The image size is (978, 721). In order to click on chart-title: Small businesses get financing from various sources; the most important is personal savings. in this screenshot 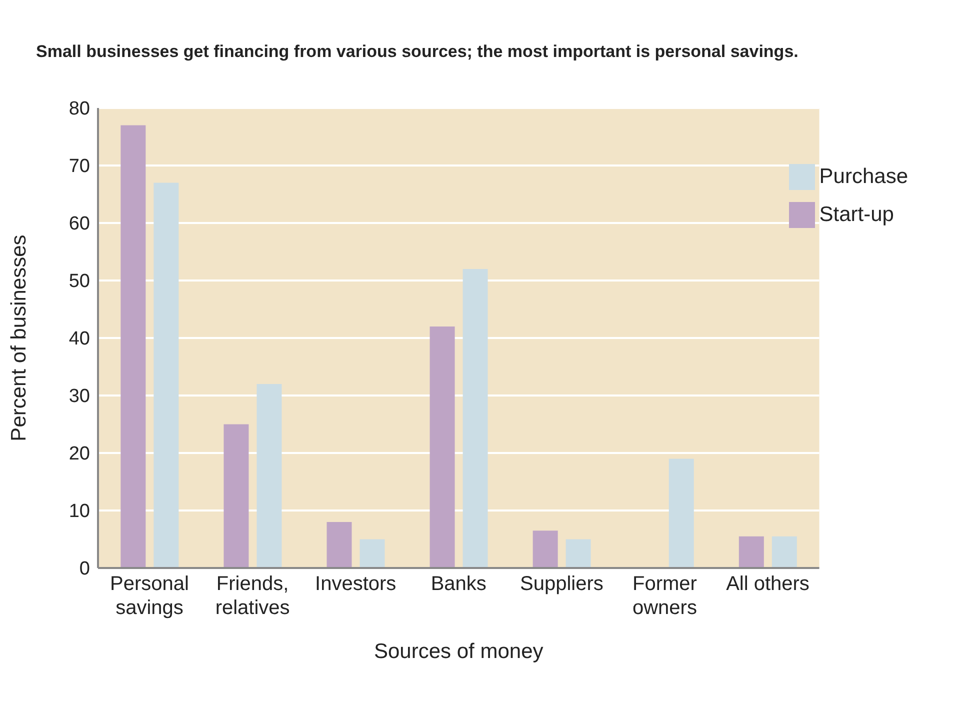, I will do `click(417, 52)`.